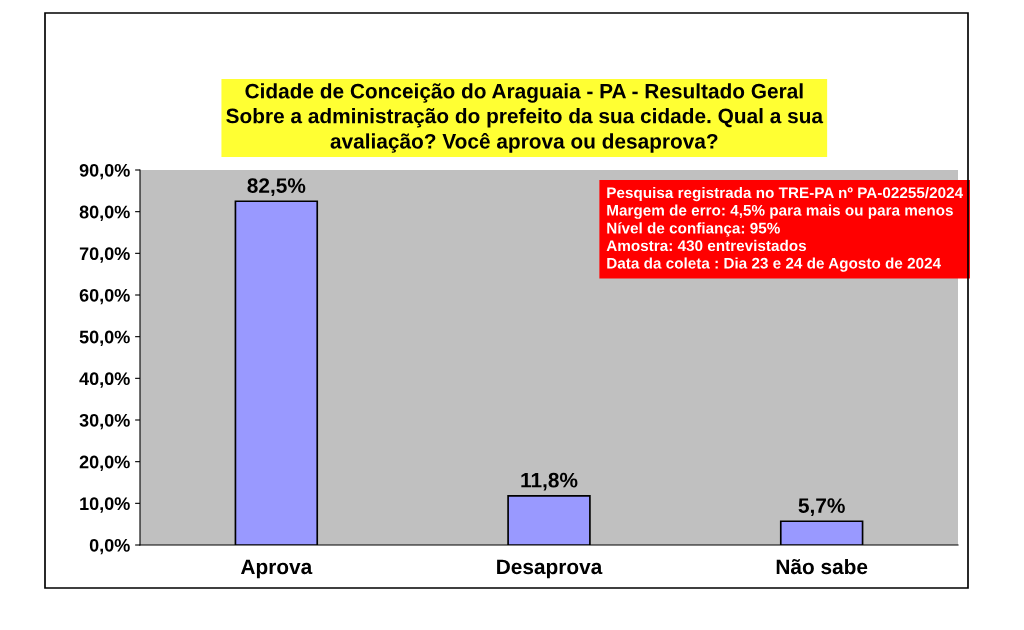  What do you see at coordinates (109, 546) in the screenshot?
I see `y-tick-label: 0,0%` at bounding box center [109, 546].